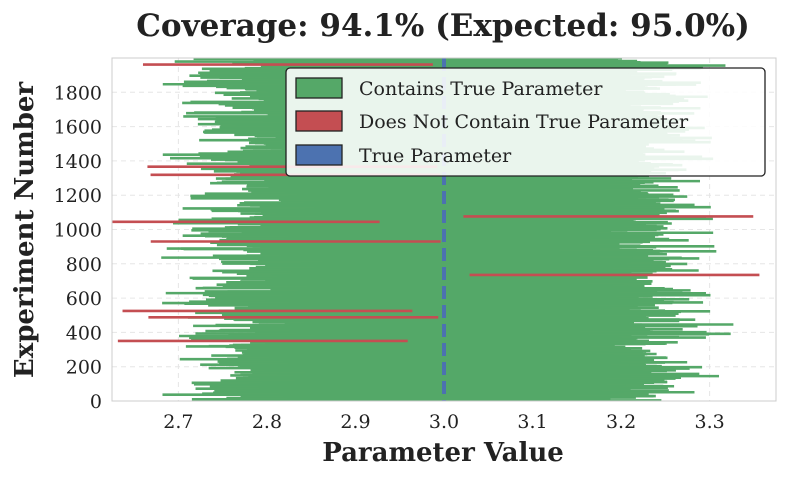 The height and width of the screenshot is (477, 793). Describe the element at coordinates (96, 402) in the screenshot. I see `y-tick-label: 0` at that location.